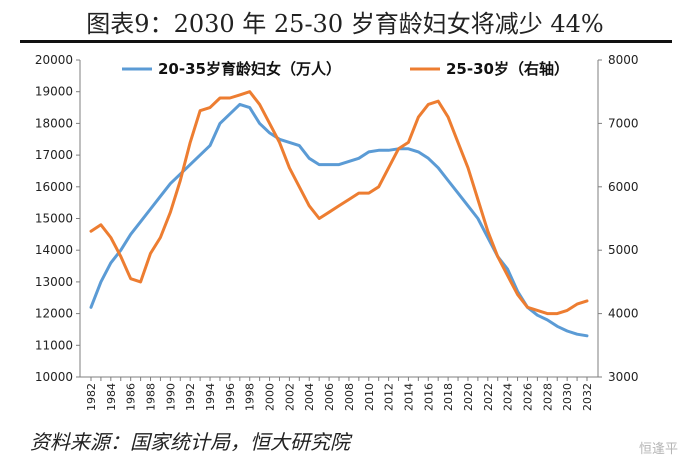 The height and width of the screenshot is (463, 690). I want to click on left-tick-label: 12000, so click(54, 314).